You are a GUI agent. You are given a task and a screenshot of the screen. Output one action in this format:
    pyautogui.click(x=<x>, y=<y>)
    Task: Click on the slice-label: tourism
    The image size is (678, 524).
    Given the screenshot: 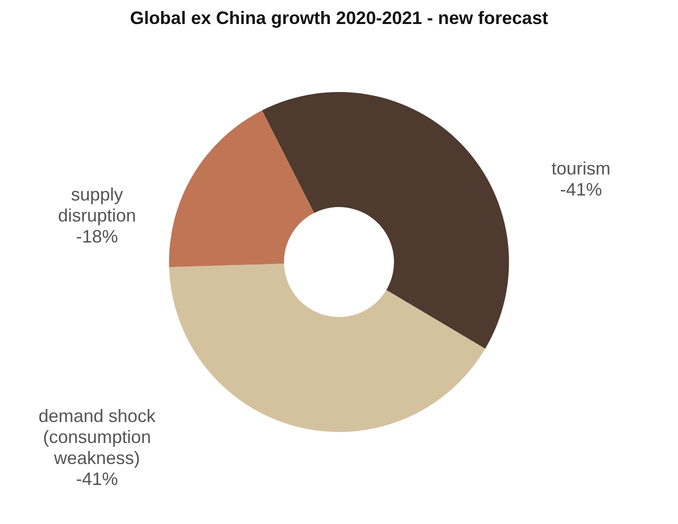 What is the action you would take?
    pyautogui.click(x=581, y=168)
    